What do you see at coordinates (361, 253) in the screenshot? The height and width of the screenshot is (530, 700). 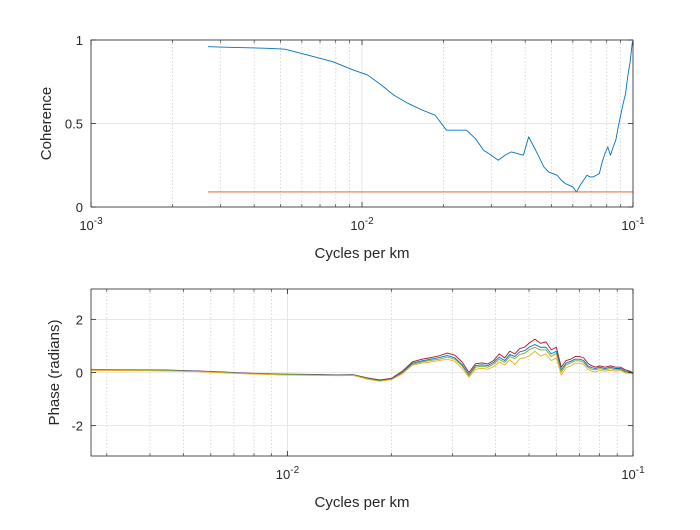 I see `coherence-xlabel: Cycles per km` at bounding box center [361, 253].